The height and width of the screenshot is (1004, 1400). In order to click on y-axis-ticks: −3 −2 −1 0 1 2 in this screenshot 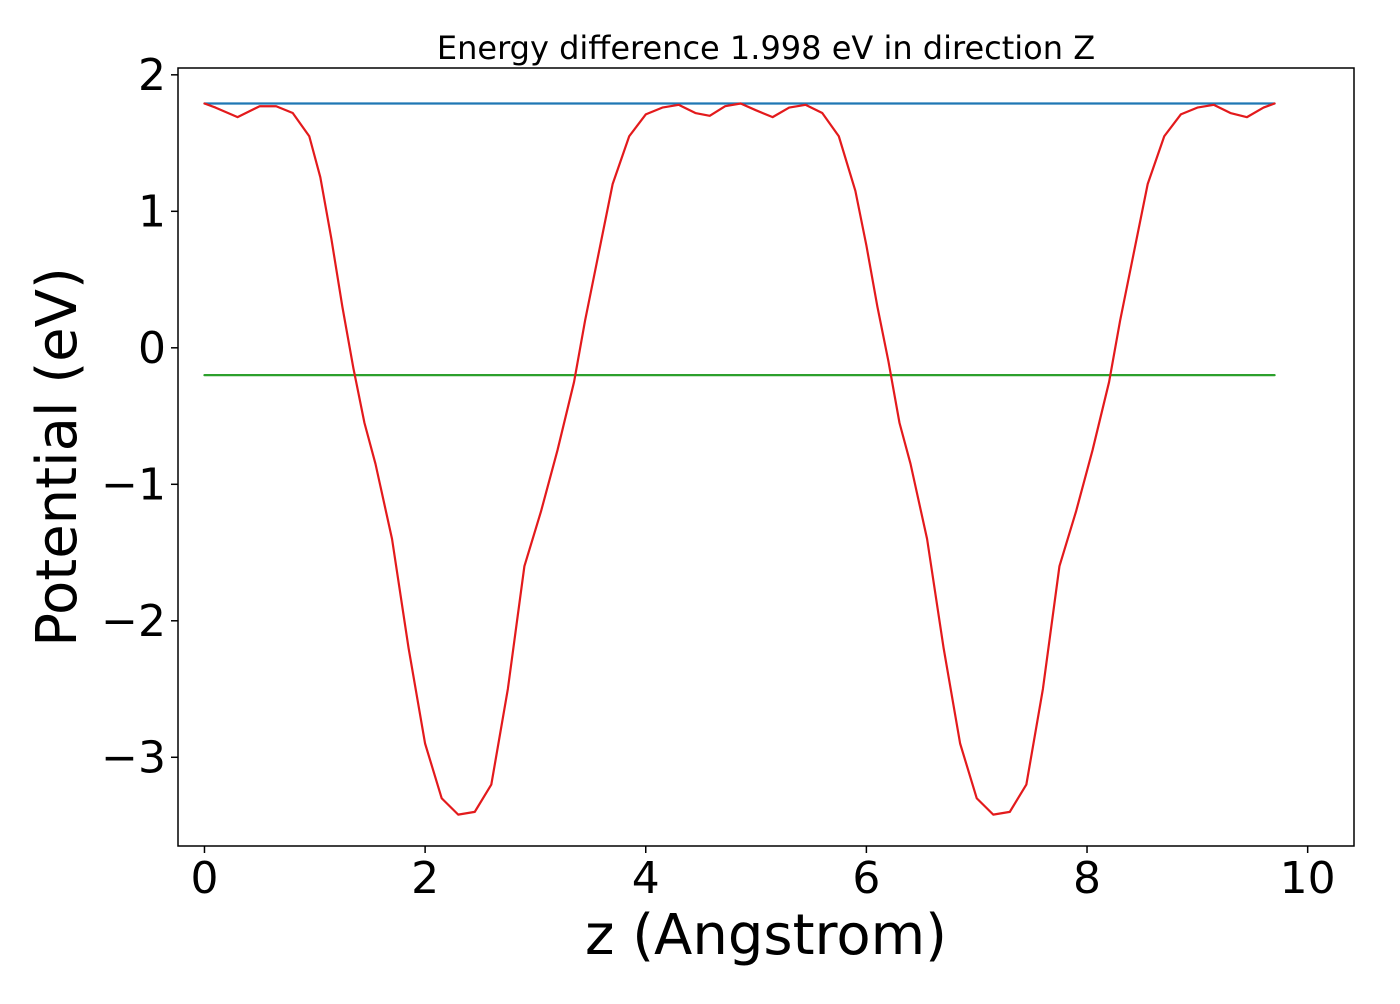, I will do `click(139, 416)`.